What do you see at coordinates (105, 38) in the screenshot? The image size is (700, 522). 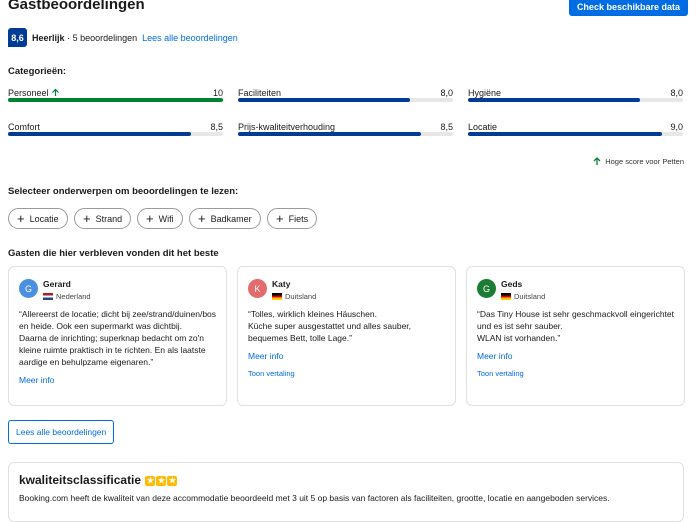 I see `review-count: 5 beoordelingen` at bounding box center [105, 38].